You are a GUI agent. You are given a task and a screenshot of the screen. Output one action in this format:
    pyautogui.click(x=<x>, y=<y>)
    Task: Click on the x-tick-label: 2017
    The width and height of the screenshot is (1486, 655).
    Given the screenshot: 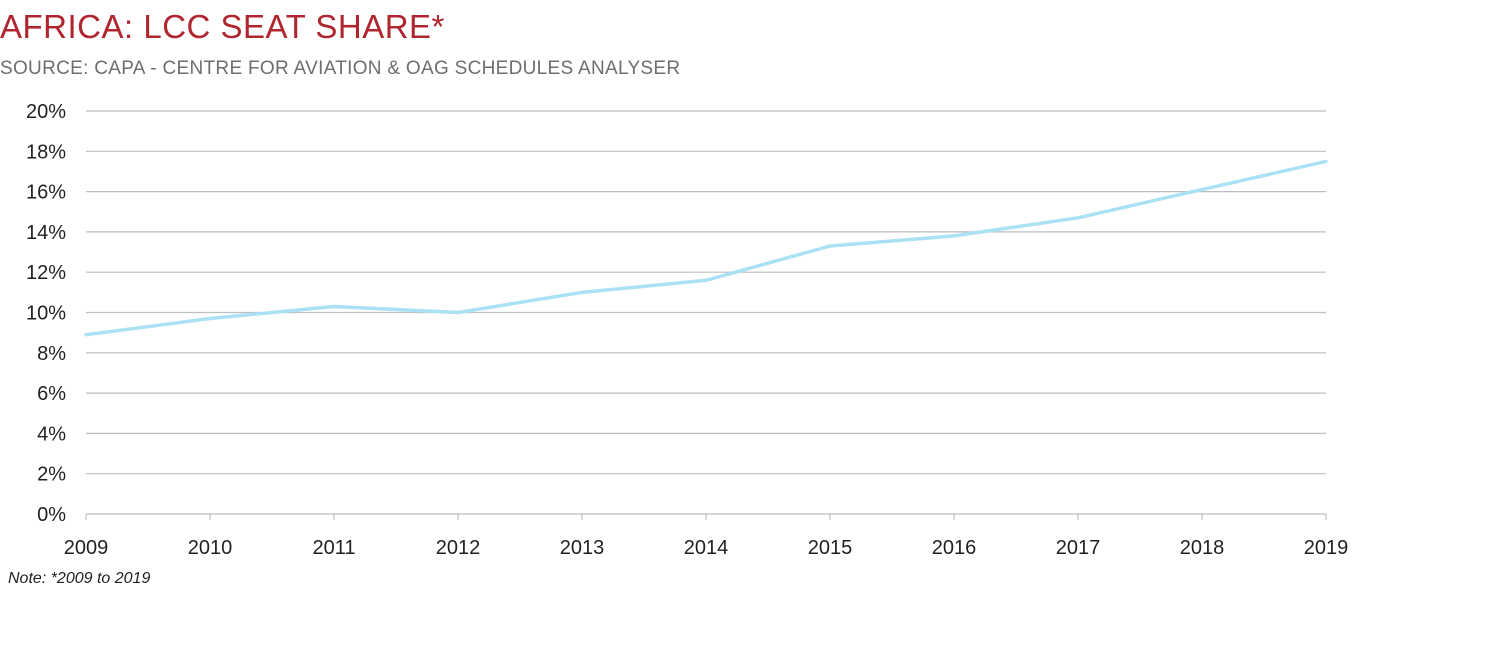 What is the action you would take?
    pyautogui.click(x=1078, y=548)
    